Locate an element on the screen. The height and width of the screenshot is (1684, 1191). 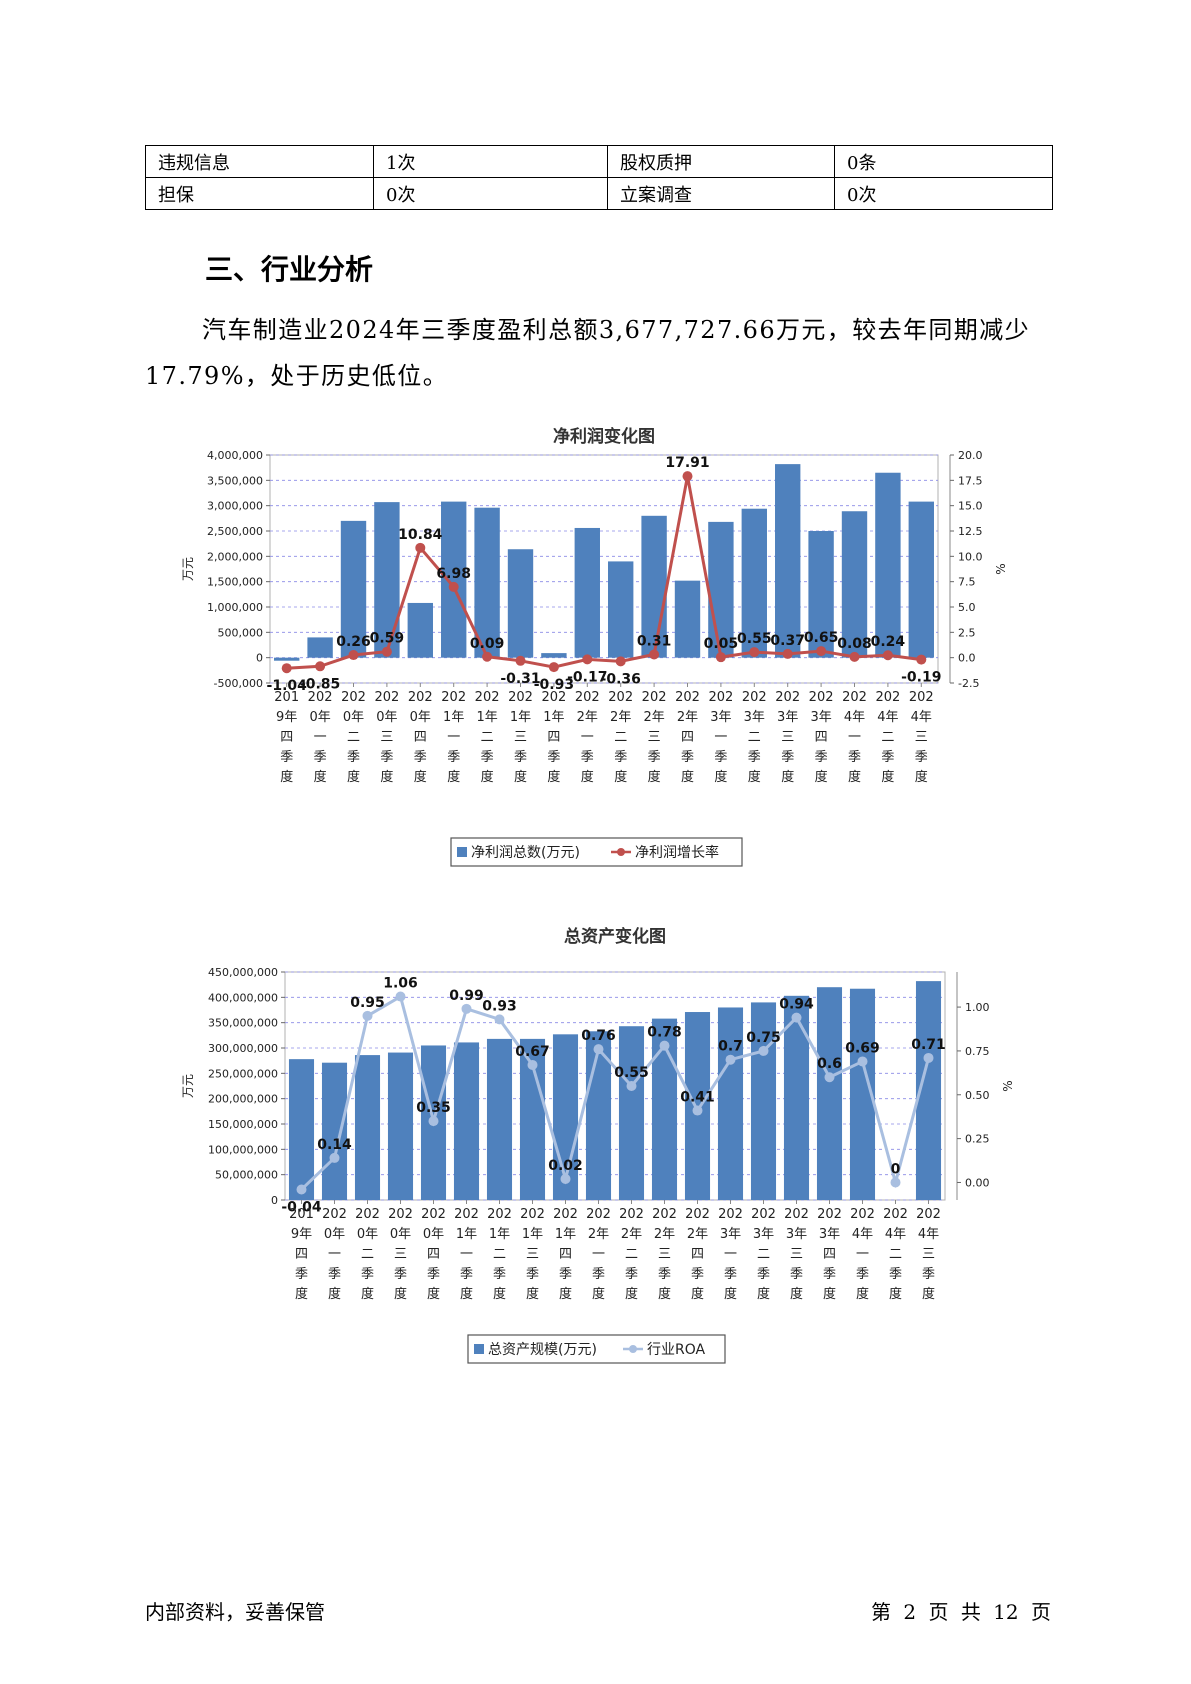
data-label: 0.94 is located at coordinates (796, 1005).